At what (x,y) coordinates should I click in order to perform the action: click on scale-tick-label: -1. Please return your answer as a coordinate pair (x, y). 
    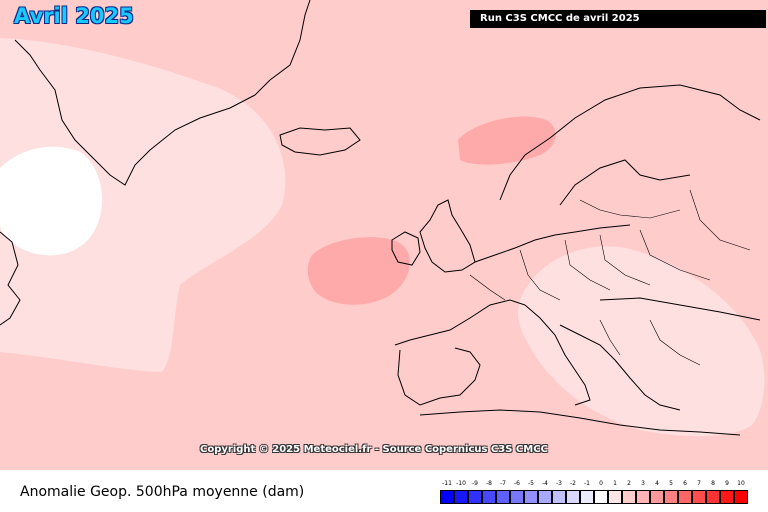
    Looking at the image, I should click on (587, 483).